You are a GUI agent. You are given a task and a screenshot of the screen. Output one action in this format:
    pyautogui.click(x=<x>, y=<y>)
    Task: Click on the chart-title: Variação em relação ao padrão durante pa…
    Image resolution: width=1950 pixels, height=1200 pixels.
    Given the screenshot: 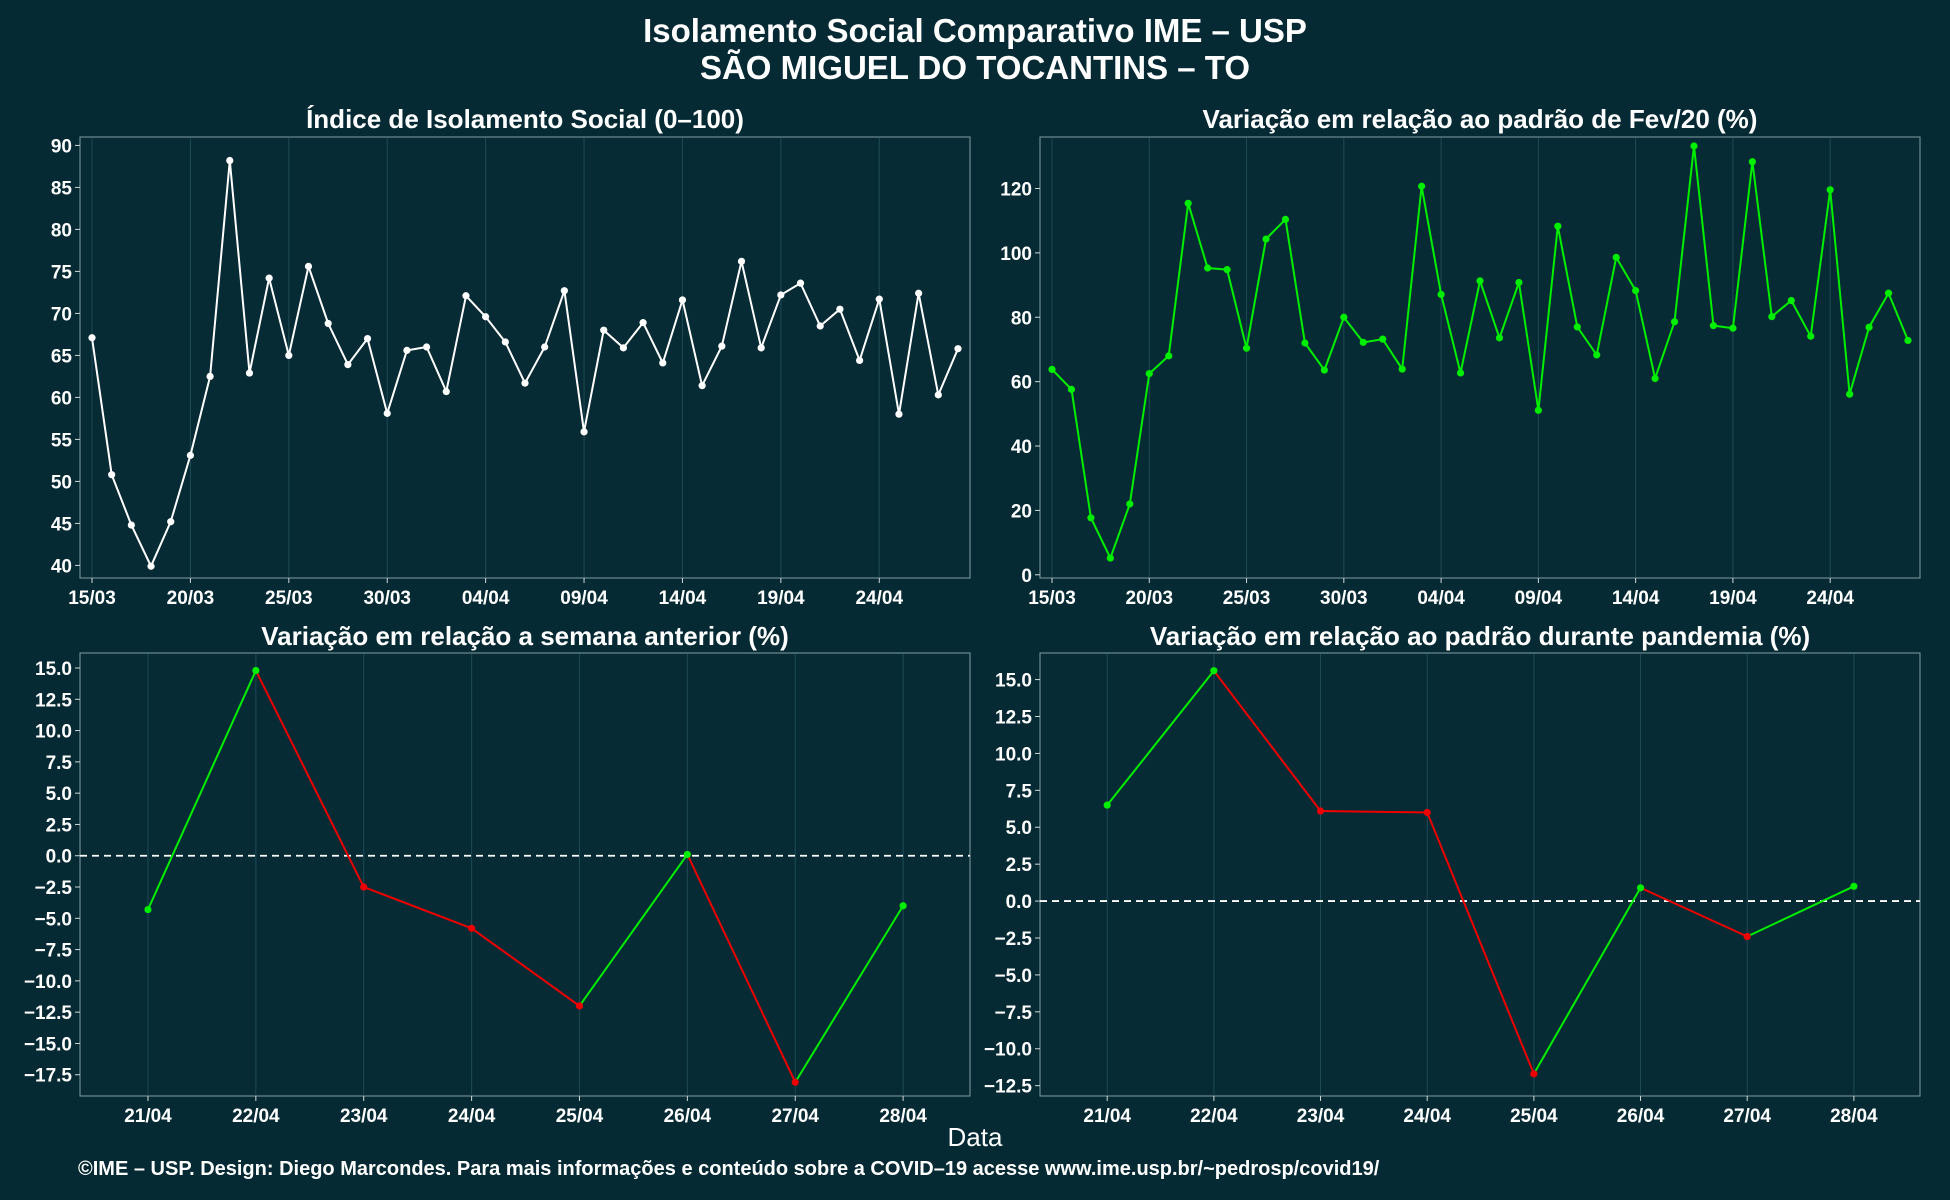 What is the action you would take?
    pyautogui.click(x=1480, y=636)
    